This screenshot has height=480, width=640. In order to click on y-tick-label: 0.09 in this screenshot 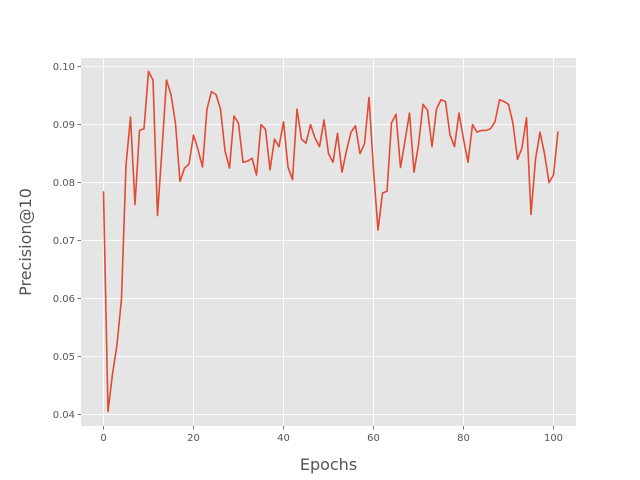, I will do `click(64, 125)`.